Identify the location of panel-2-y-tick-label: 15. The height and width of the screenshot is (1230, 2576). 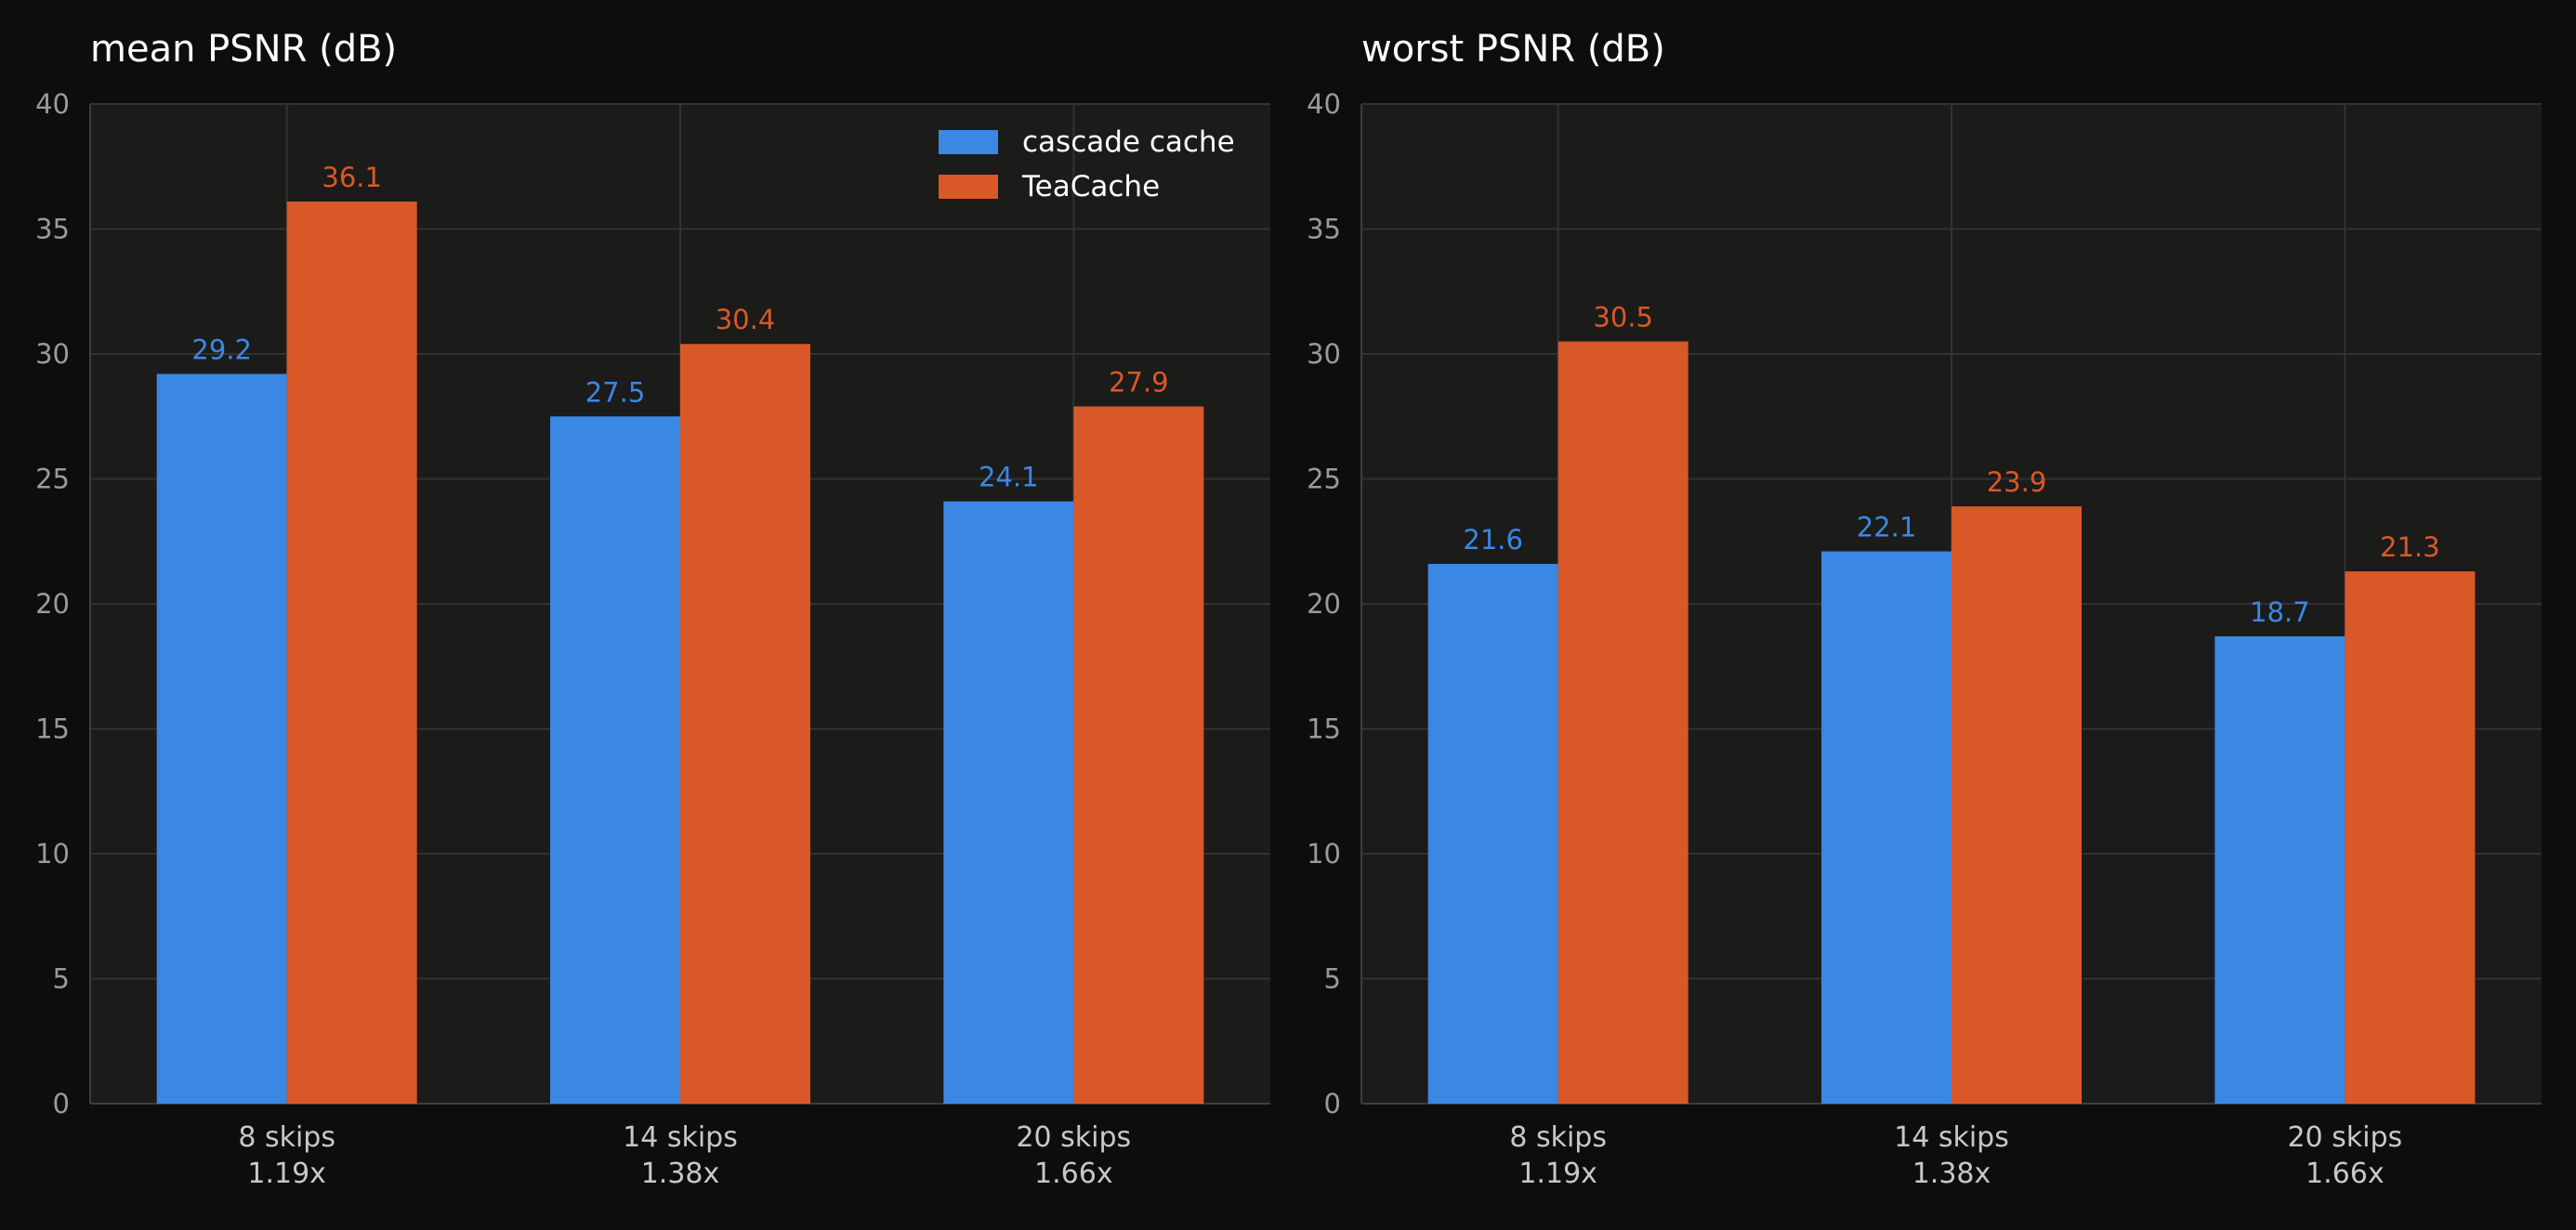
(1324, 729).